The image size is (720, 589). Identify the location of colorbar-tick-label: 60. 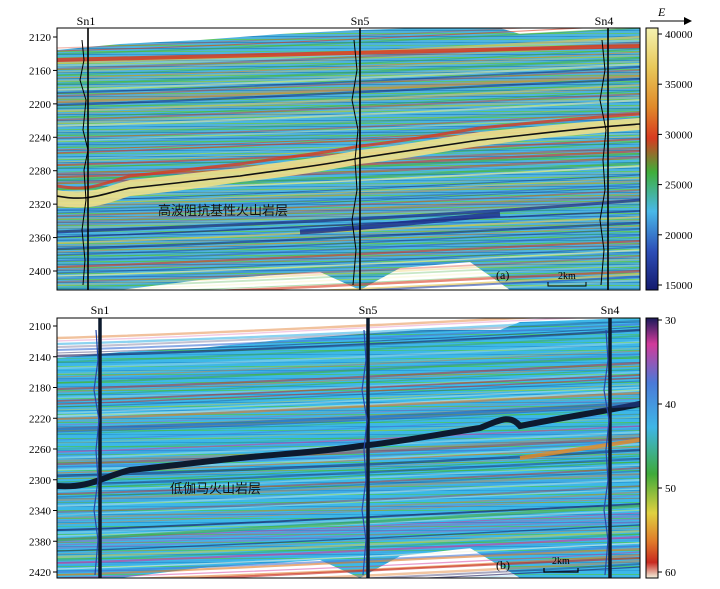
(671, 573).